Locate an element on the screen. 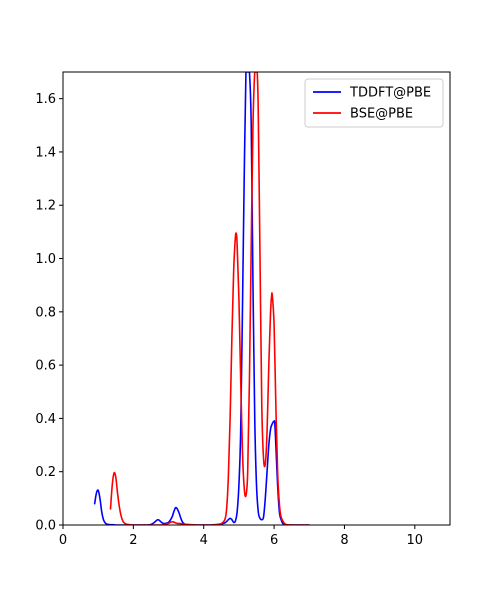 The width and height of the screenshot is (500, 600). y-tick-label: 1.6 is located at coordinates (45, 99).